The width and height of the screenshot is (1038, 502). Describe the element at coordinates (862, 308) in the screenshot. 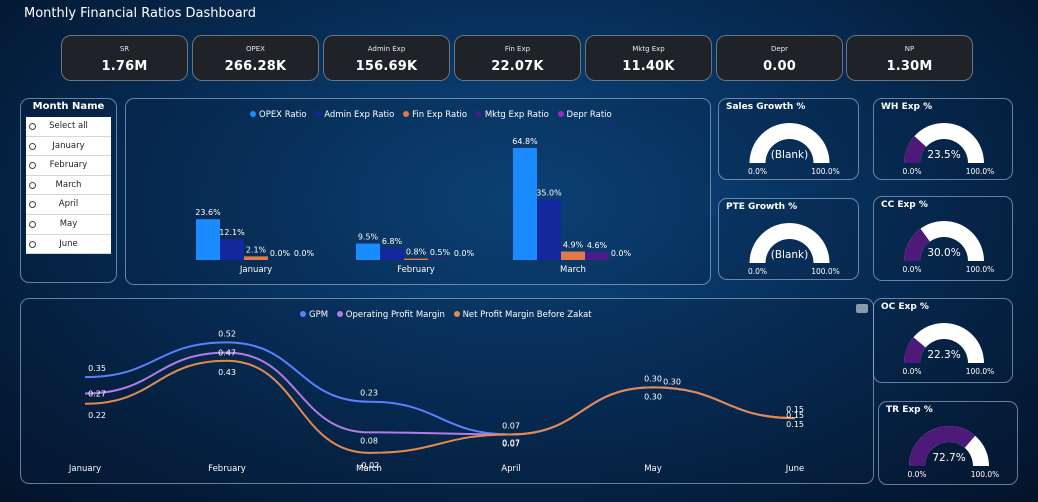

I see `expand-icon` at that location.